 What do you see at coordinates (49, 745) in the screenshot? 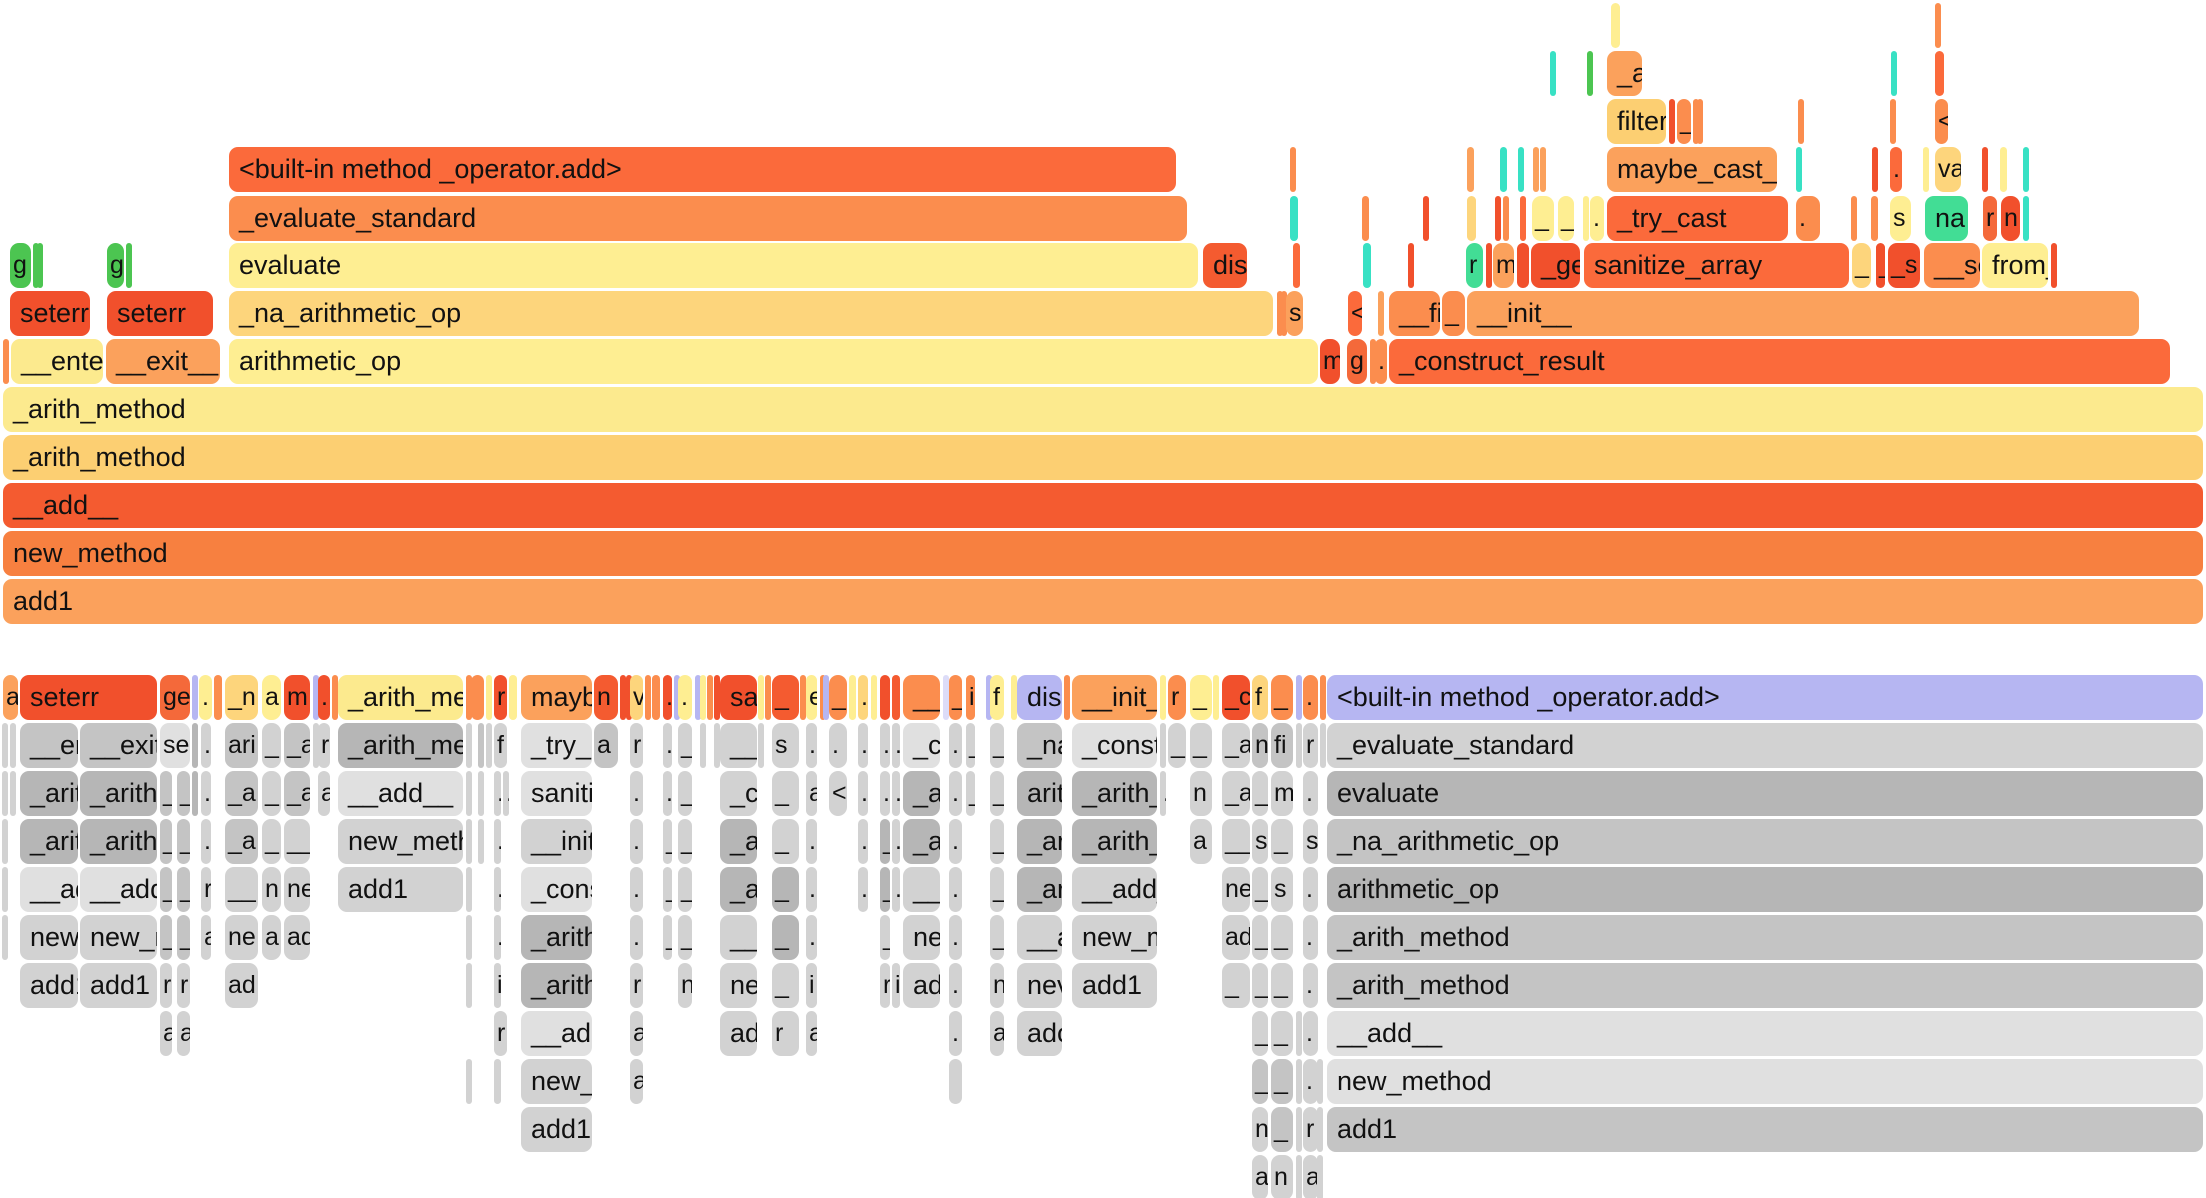
I see `flame-block: __er` at bounding box center [49, 745].